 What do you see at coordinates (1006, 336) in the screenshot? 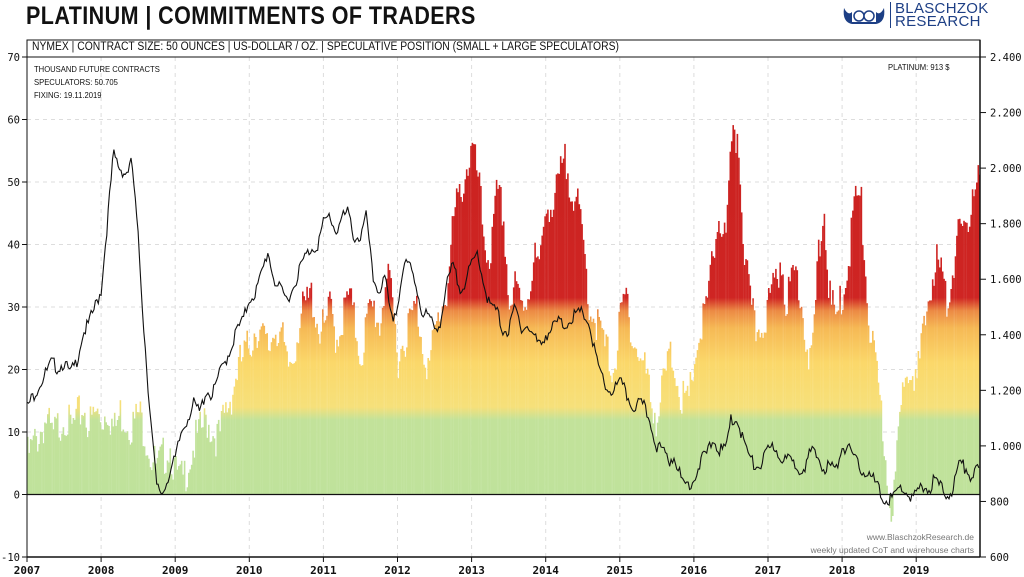
I see `y2-tick-label: 1.400` at bounding box center [1006, 336].